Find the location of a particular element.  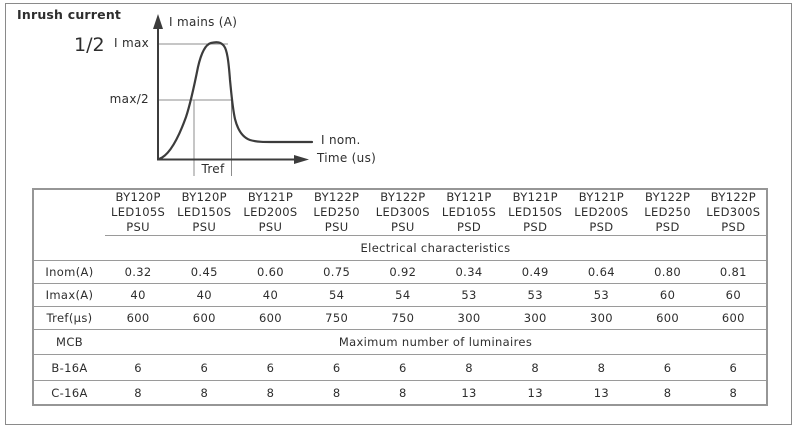

inrush-current-curve is located at coordinates (235, 101).